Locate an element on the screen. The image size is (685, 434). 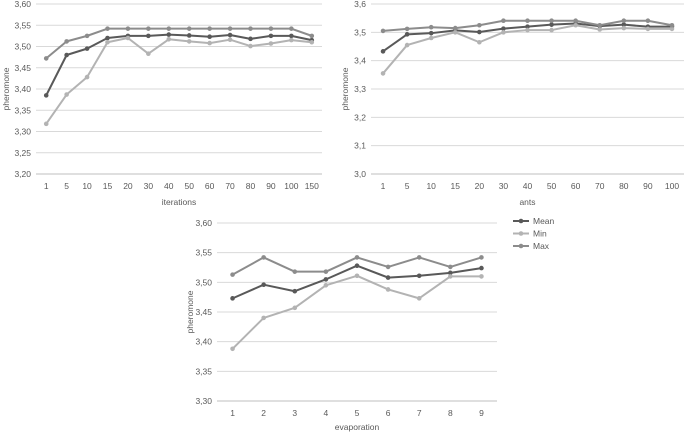
x-axis-title: ants is located at coordinates (527, 202).